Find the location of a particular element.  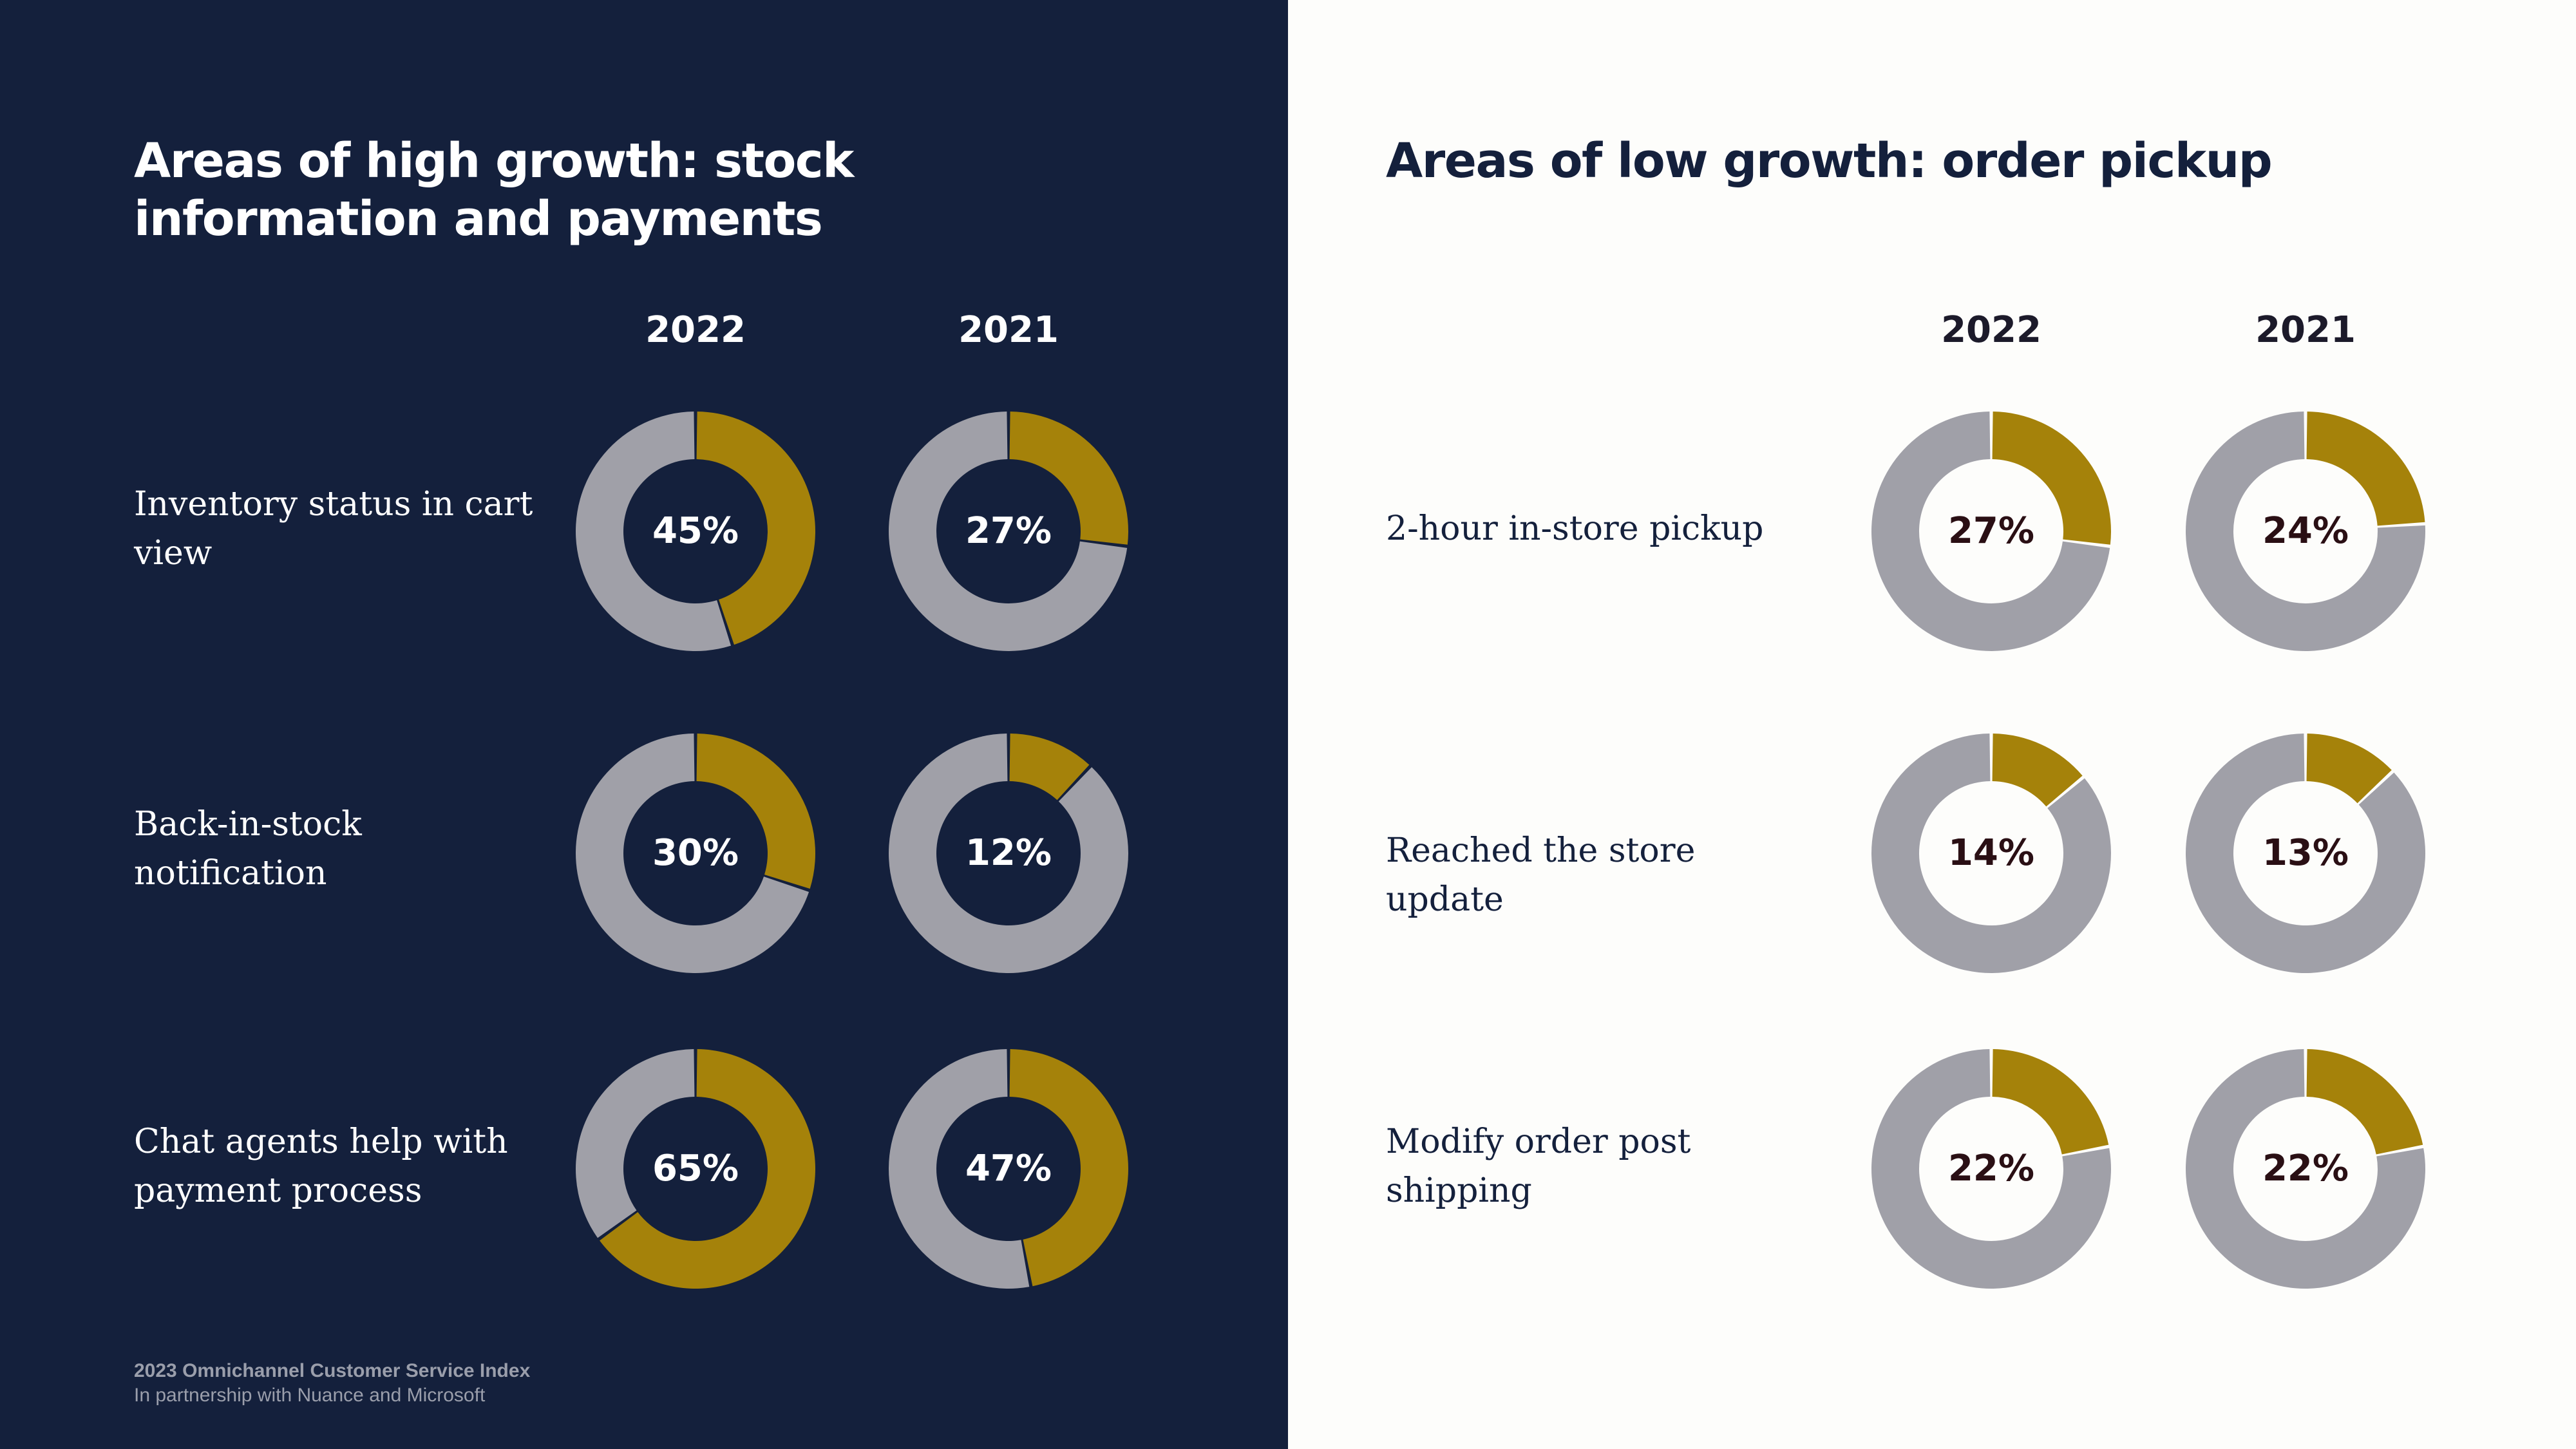

donut-modify-order-2021: 22% is located at coordinates (2305, 1168).